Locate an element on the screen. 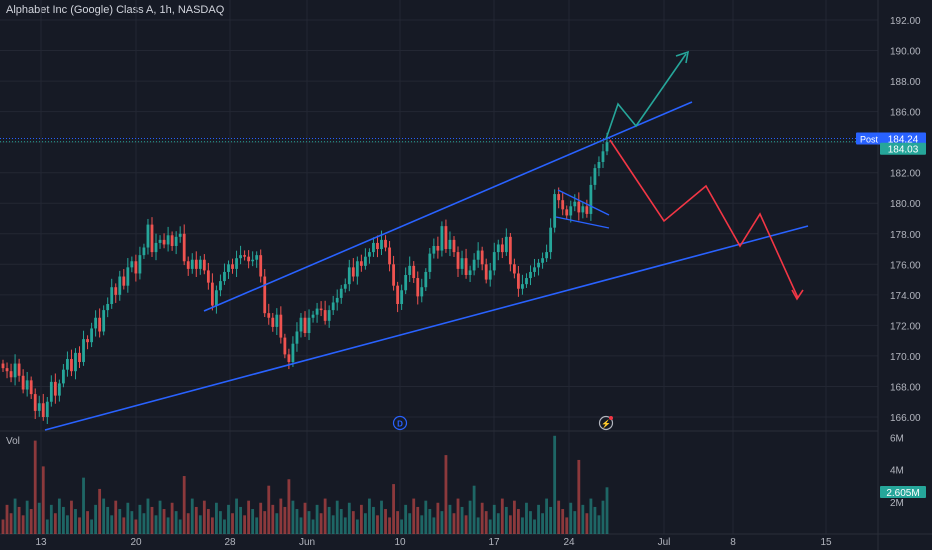 This screenshot has height=550, width=932. time-axis: 13 20 28 Jun 10 17 24 Jul 8 15 is located at coordinates (433, 542).